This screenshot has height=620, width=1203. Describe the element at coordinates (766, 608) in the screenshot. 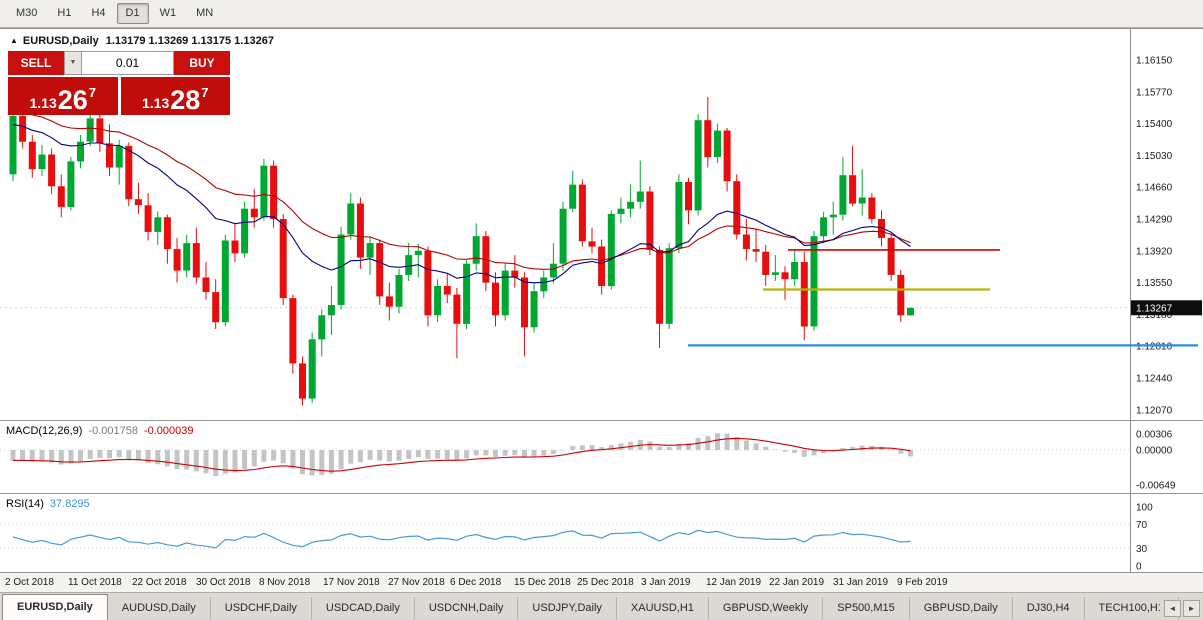

I see `chart-tab-gbpusd-weekly: GBPUSD,Weekly` at that location.